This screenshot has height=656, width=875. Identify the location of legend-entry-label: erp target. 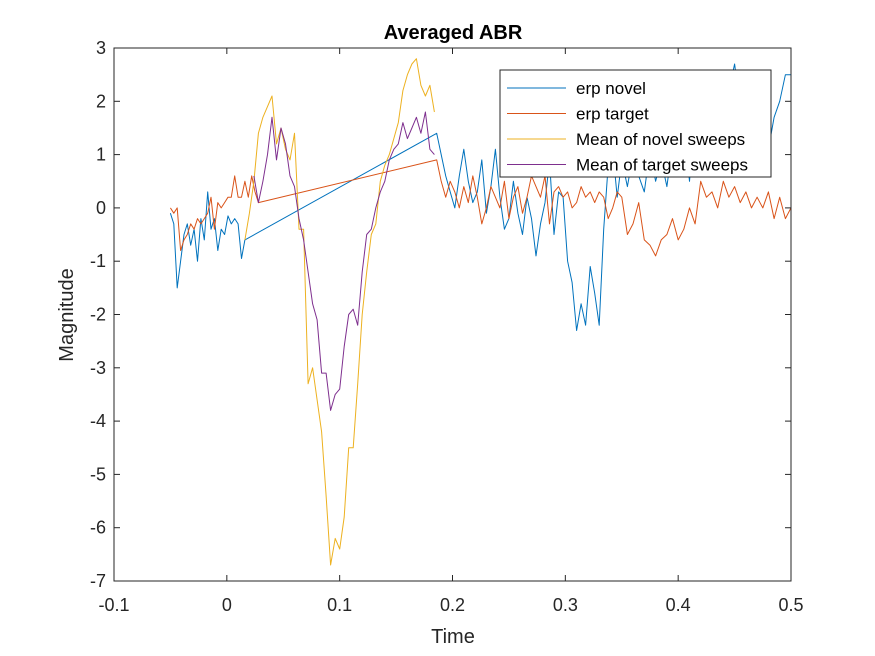
(612, 114).